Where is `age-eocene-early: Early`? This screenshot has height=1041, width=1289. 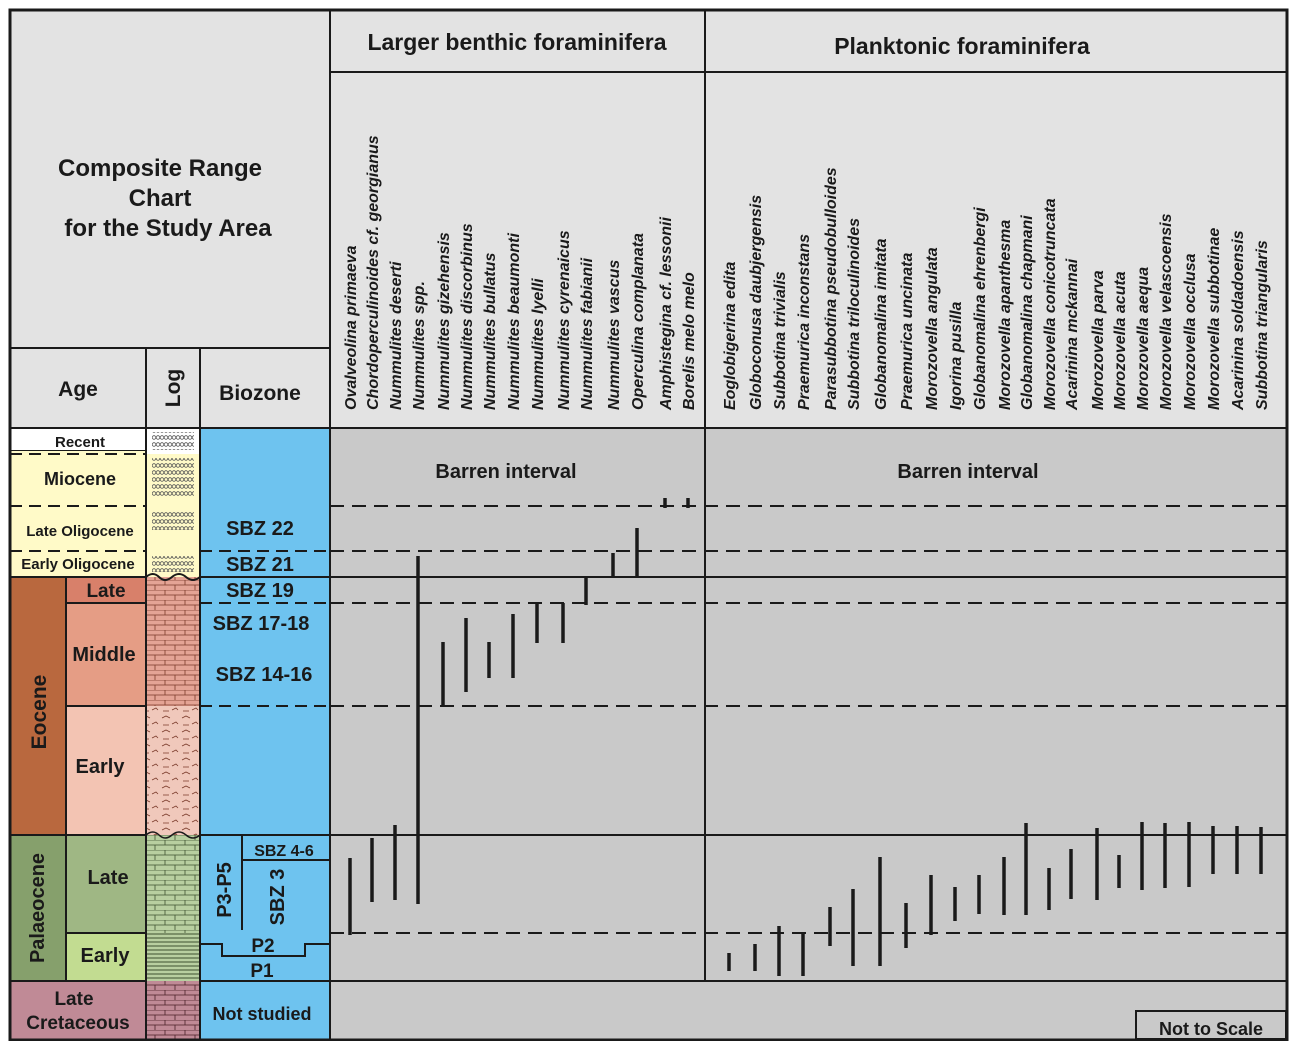
age-eocene-early: Early is located at coordinates (101, 767).